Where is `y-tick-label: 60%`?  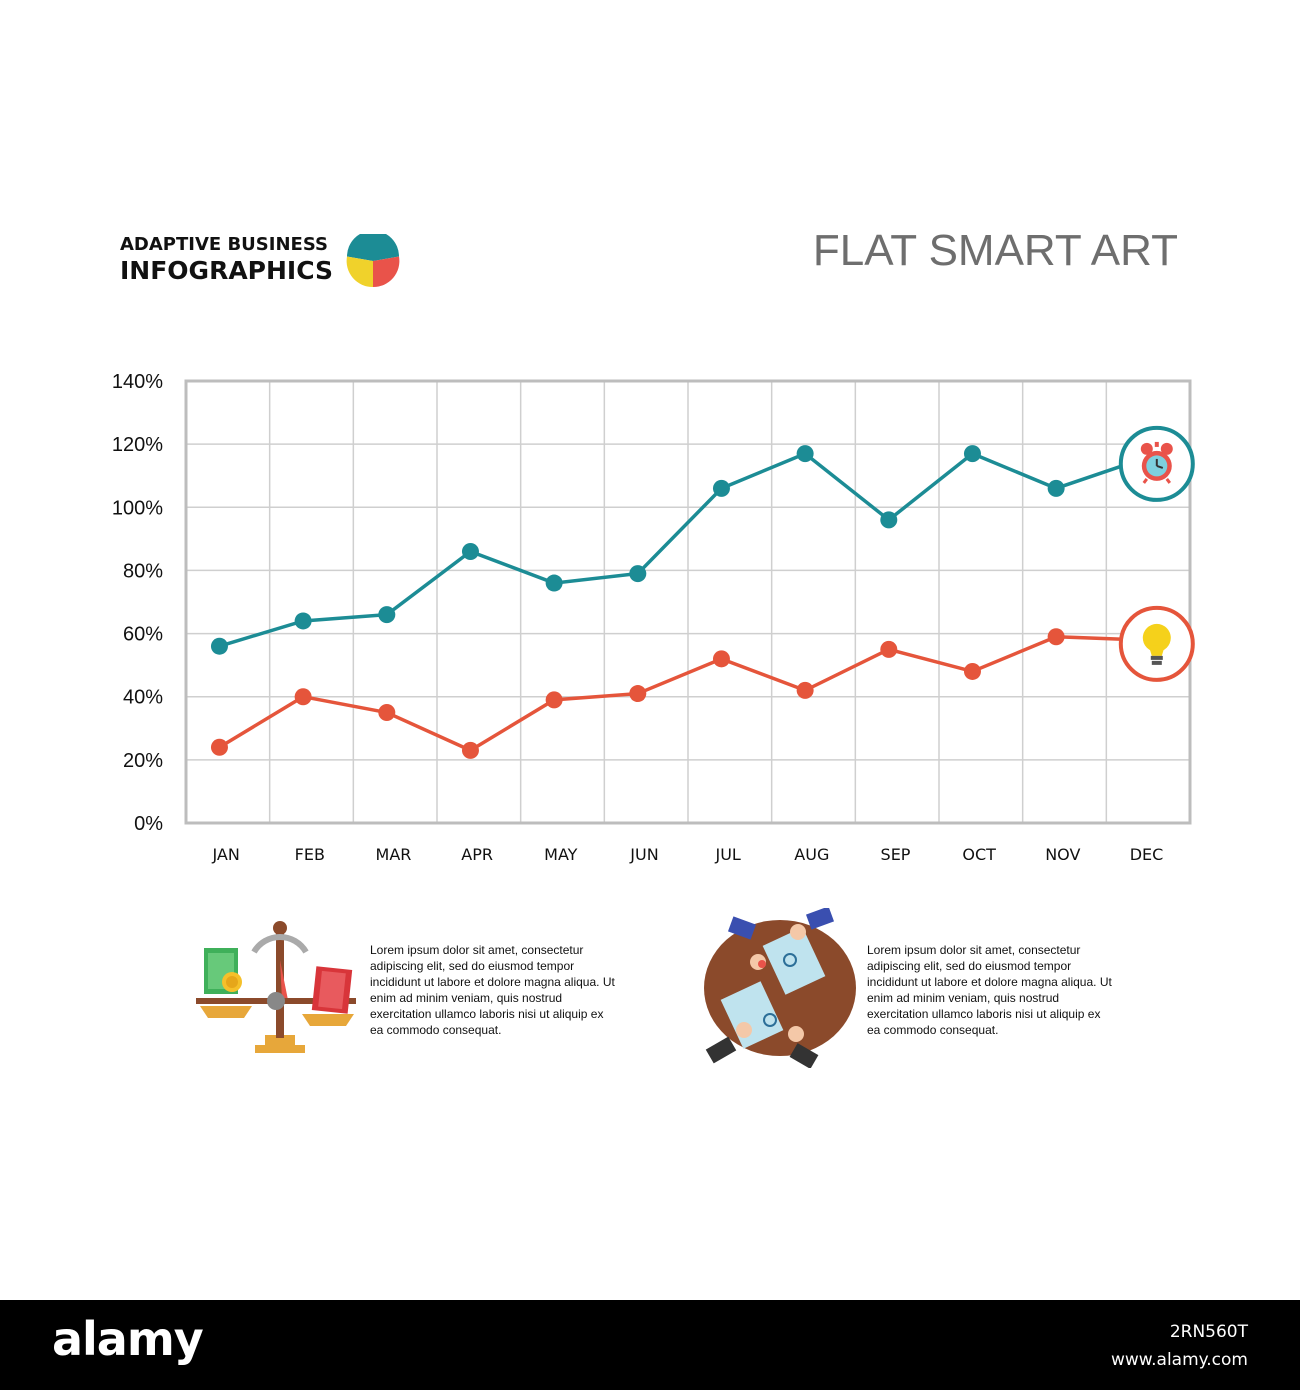
y-tick-label: 60% is located at coordinates (143, 635).